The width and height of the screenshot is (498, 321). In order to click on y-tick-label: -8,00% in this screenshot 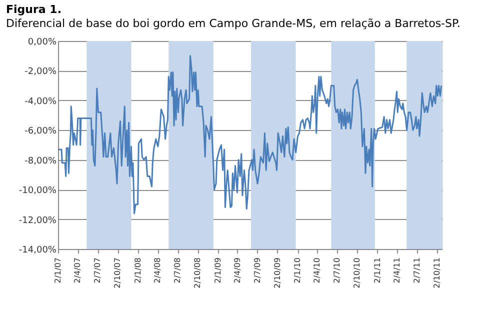, I will do `click(40, 161)`.